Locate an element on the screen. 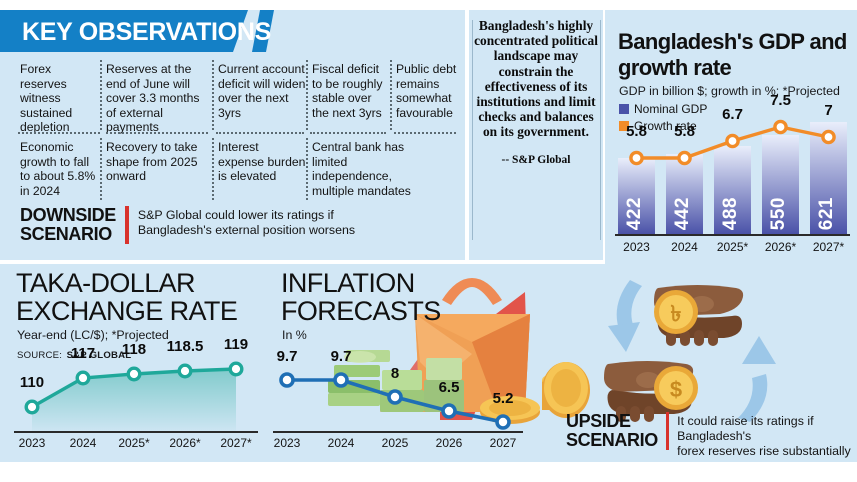 Image resolution: width=857 pixels, height=482 pixels. taka-subtitle: Year-end (LC/$); *Projected is located at coordinates (93, 335).